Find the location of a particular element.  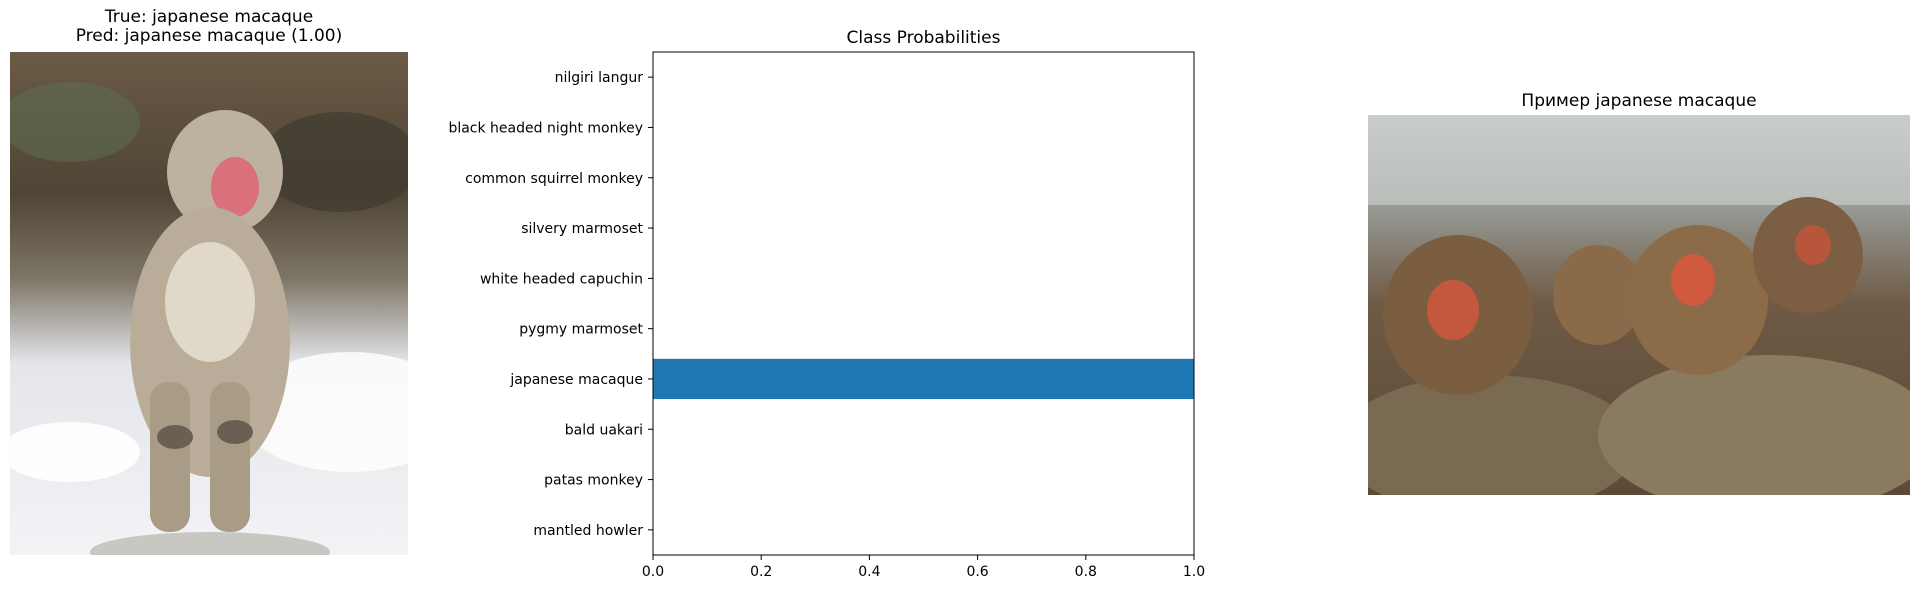

y-tick-label: black headed night monkey is located at coordinates (545, 128).